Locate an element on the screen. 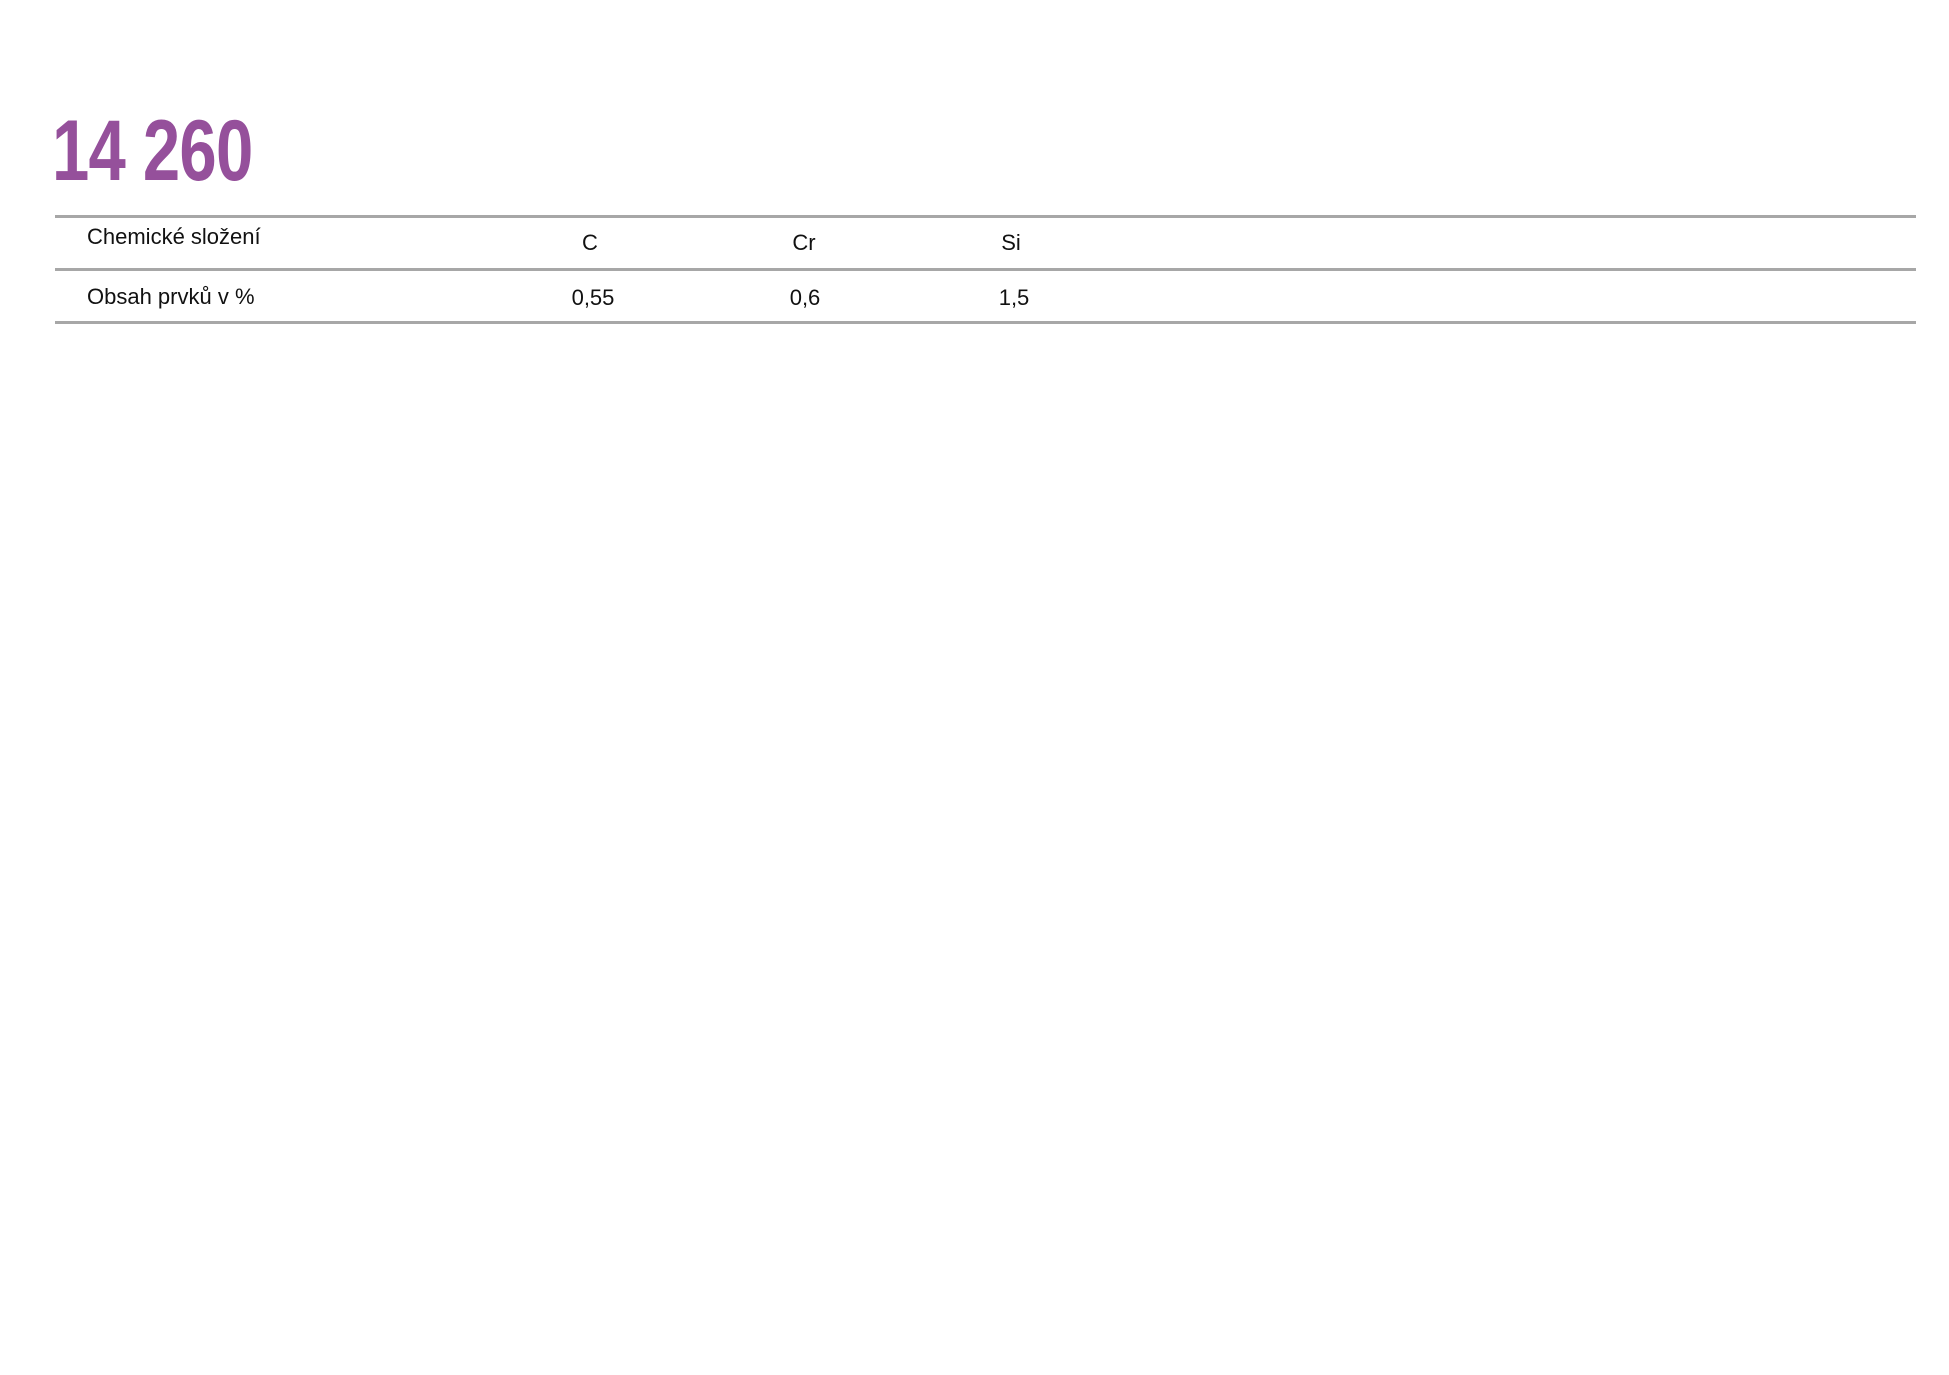  header-label: Chemické složení is located at coordinates (174, 236).